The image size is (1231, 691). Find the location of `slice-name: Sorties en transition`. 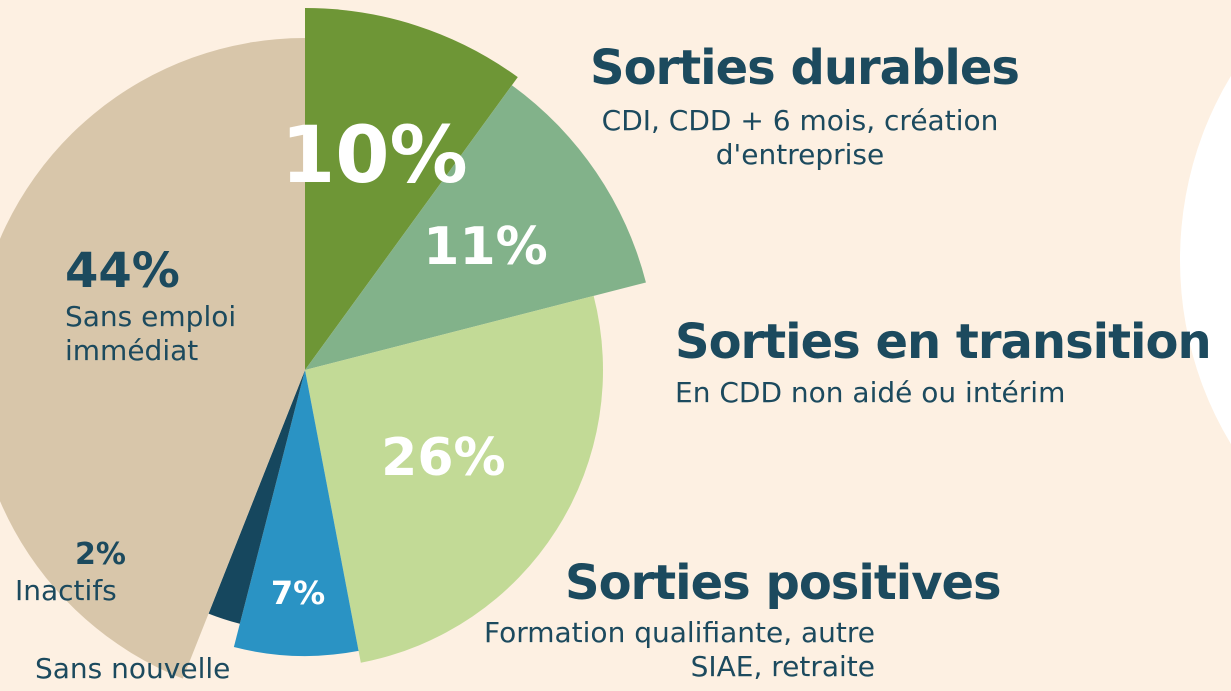

slice-name: Sorties en transition is located at coordinates (943, 342).